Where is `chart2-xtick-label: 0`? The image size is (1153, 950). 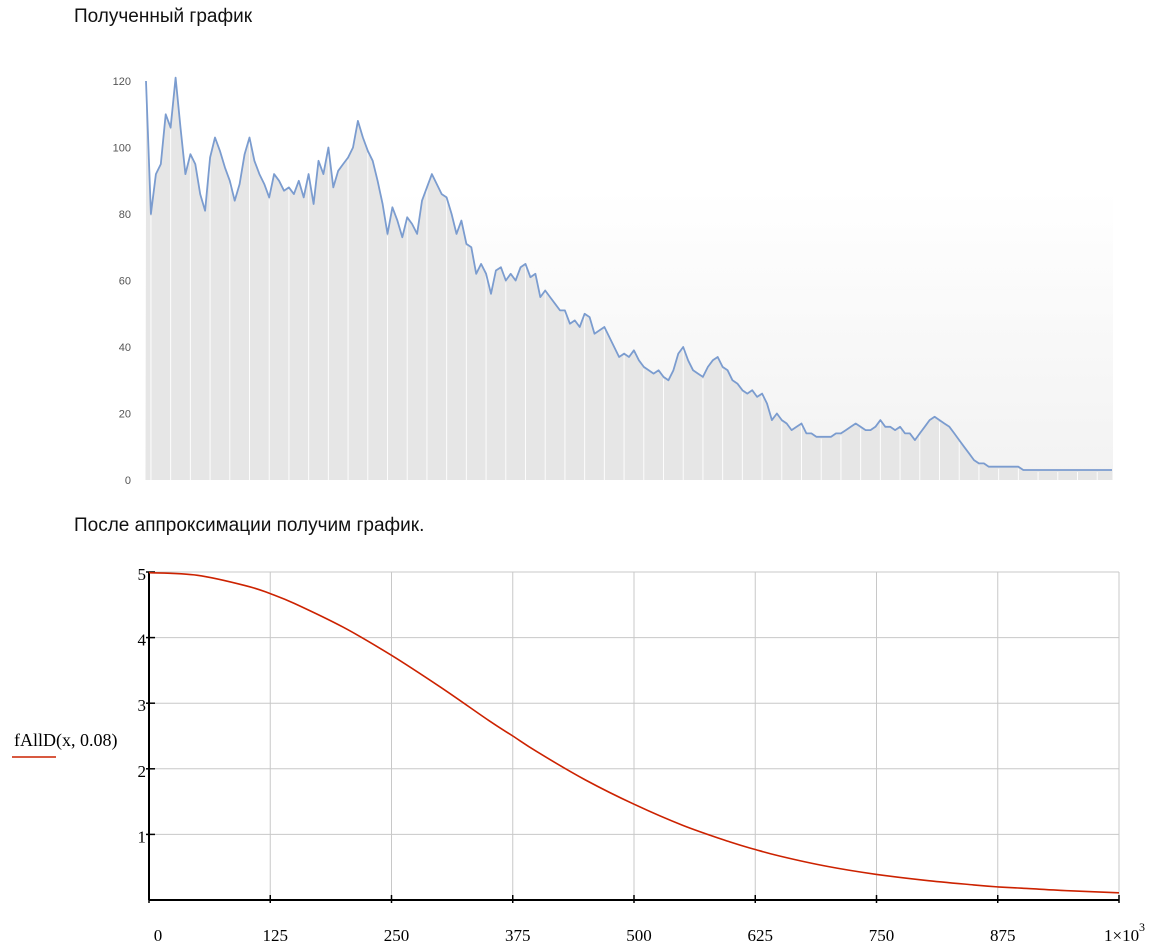
chart2-xtick-label: 0 is located at coordinates (158, 935).